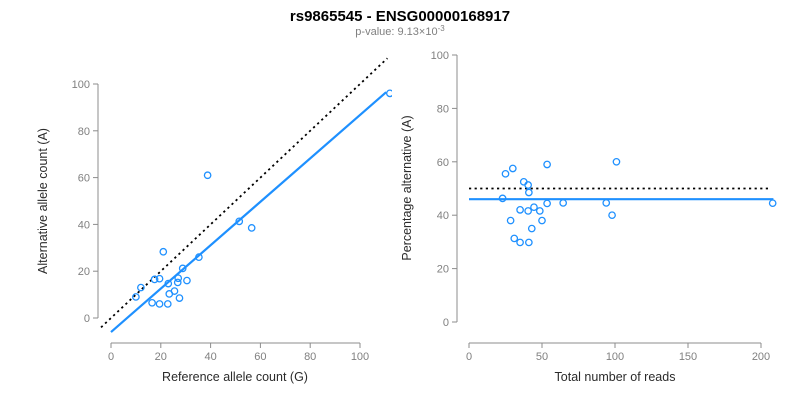 Image resolution: width=800 pixels, height=400 pixels. Describe the element at coordinates (407, 187) in the screenshot. I see `right-y-axis-title: Percentage alternative (A)` at that location.